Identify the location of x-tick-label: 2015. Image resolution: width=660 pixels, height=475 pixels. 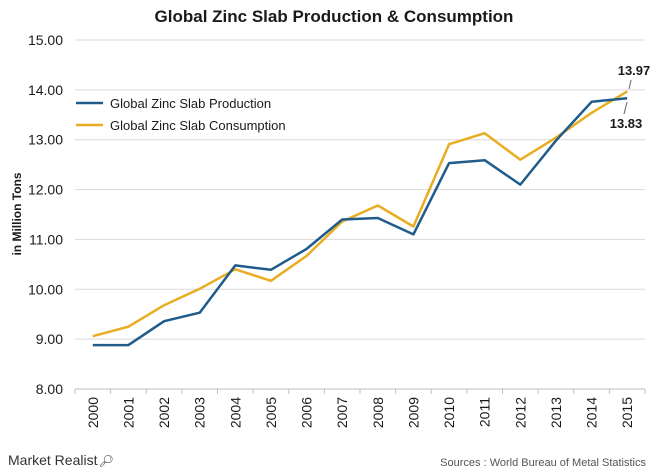
(627, 412).